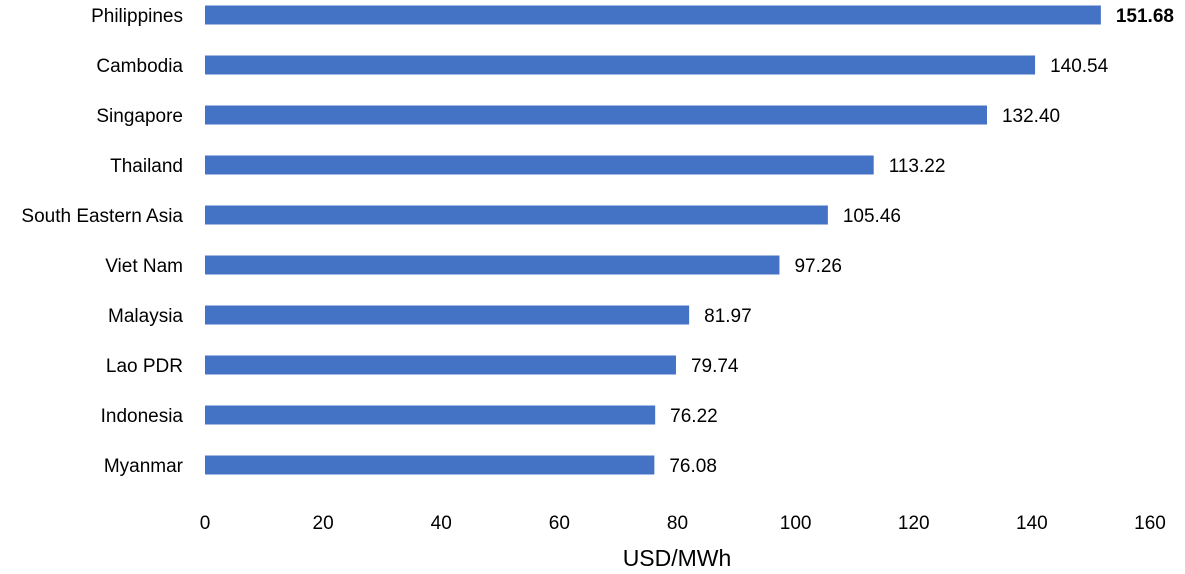  I want to click on value-label-1: 140.54, so click(1079, 66).